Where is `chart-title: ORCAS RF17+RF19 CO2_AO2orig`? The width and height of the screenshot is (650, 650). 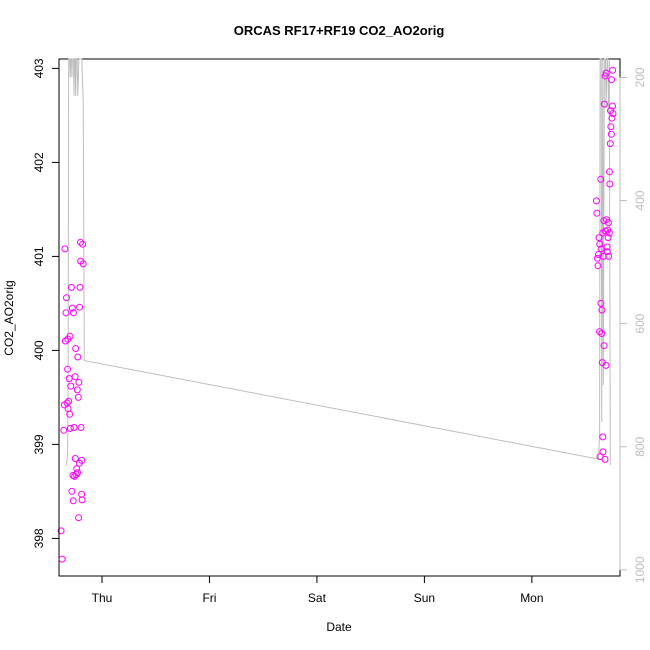 chart-title: ORCAS RF17+RF19 CO2_AO2orig is located at coordinates (339, 30).